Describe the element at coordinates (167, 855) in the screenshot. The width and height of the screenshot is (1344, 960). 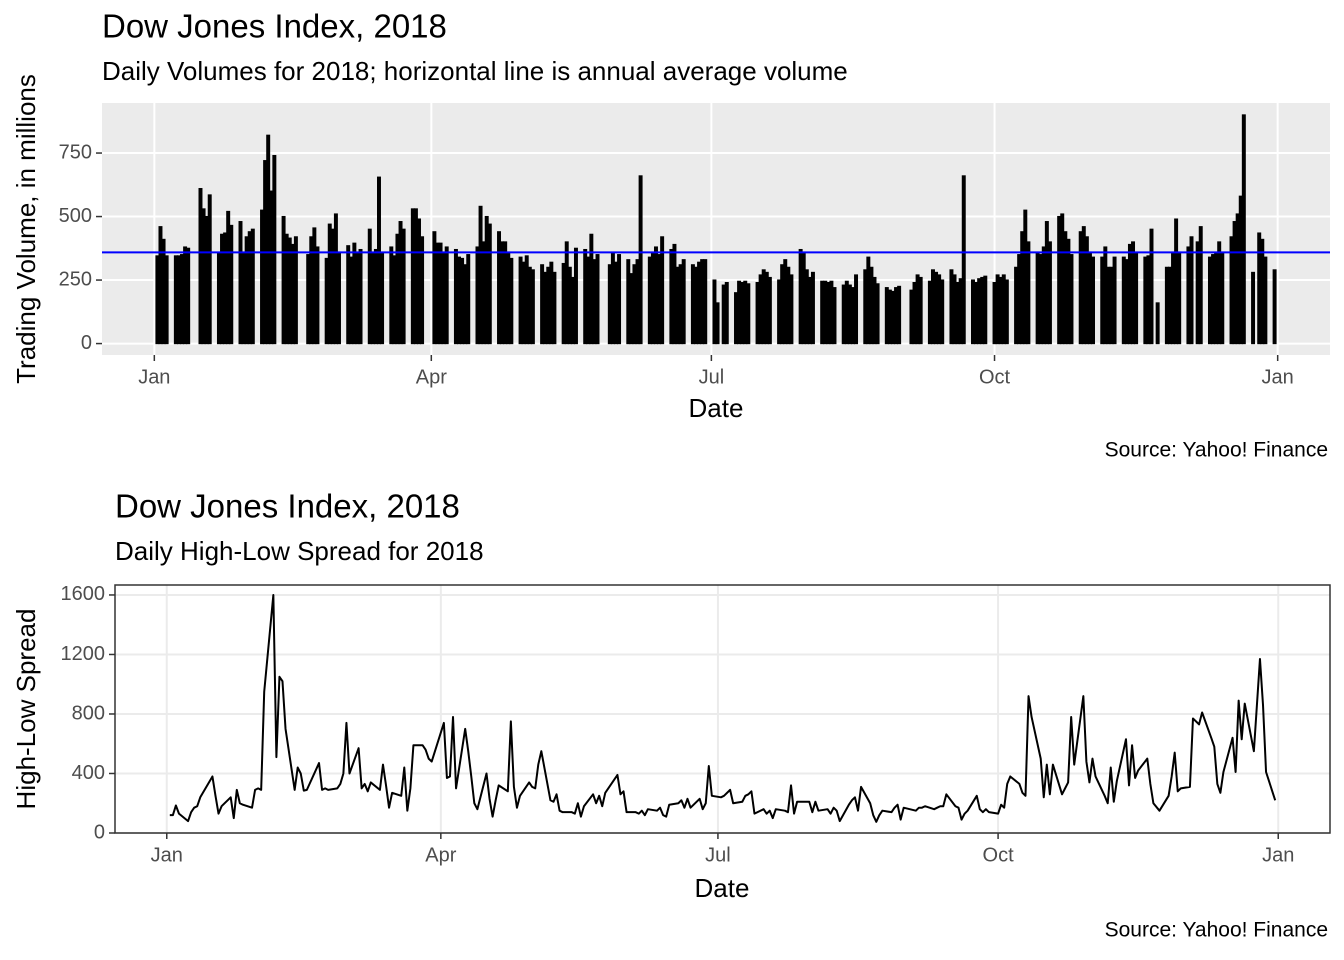
I see `x-tick-label: Jan` at that location.